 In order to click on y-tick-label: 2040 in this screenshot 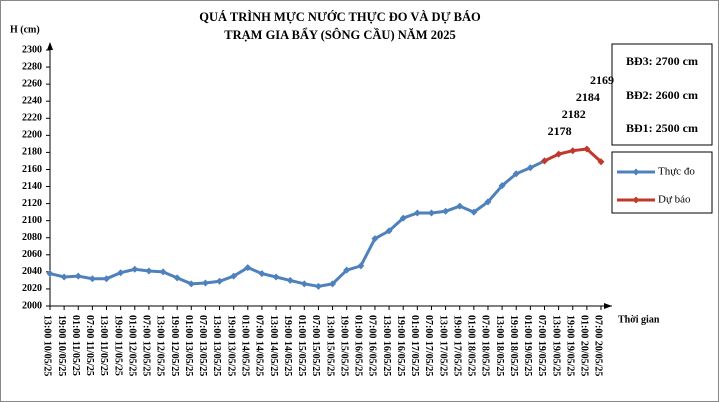, I will do `click(32, 271)`.